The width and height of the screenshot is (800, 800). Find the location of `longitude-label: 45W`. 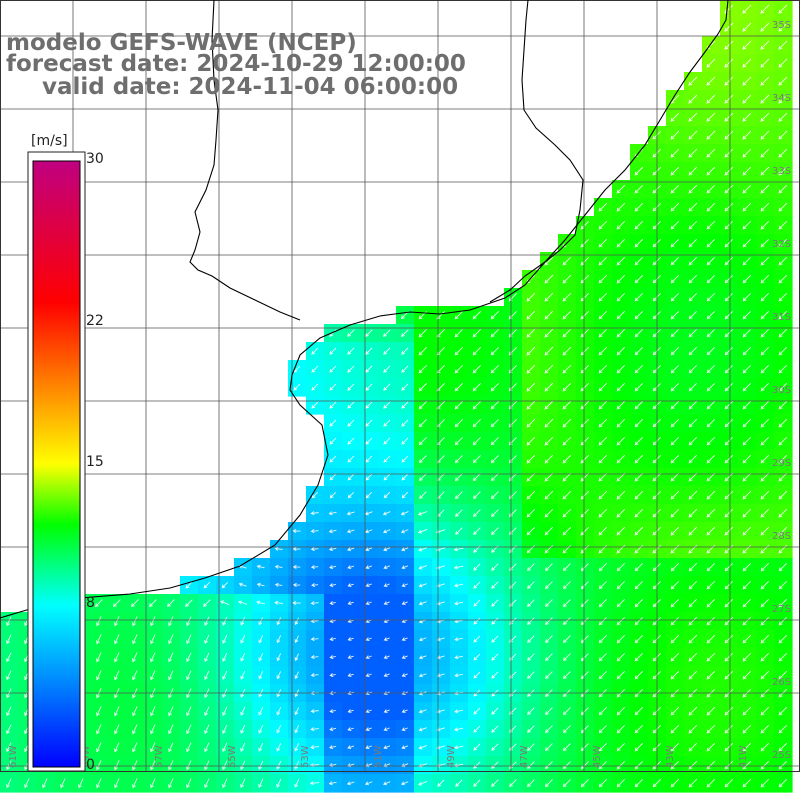

longitude-label: 45W is located at coordinates (597, 756).